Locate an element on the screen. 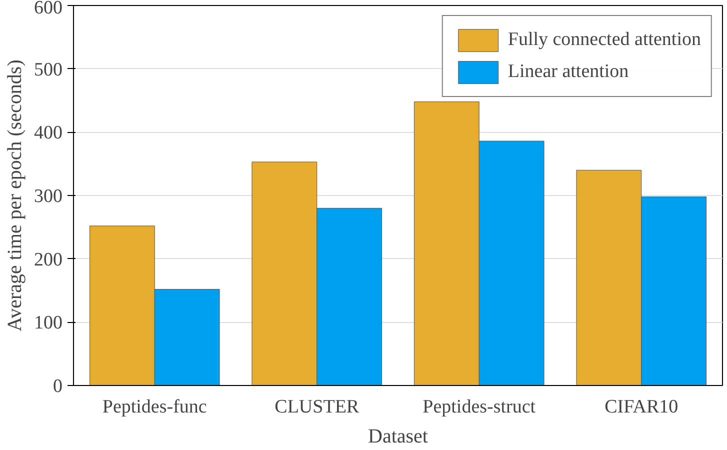 This screenshot has height=450, width=727. y-tick-label: 600 is located at coordinates (48, 9).